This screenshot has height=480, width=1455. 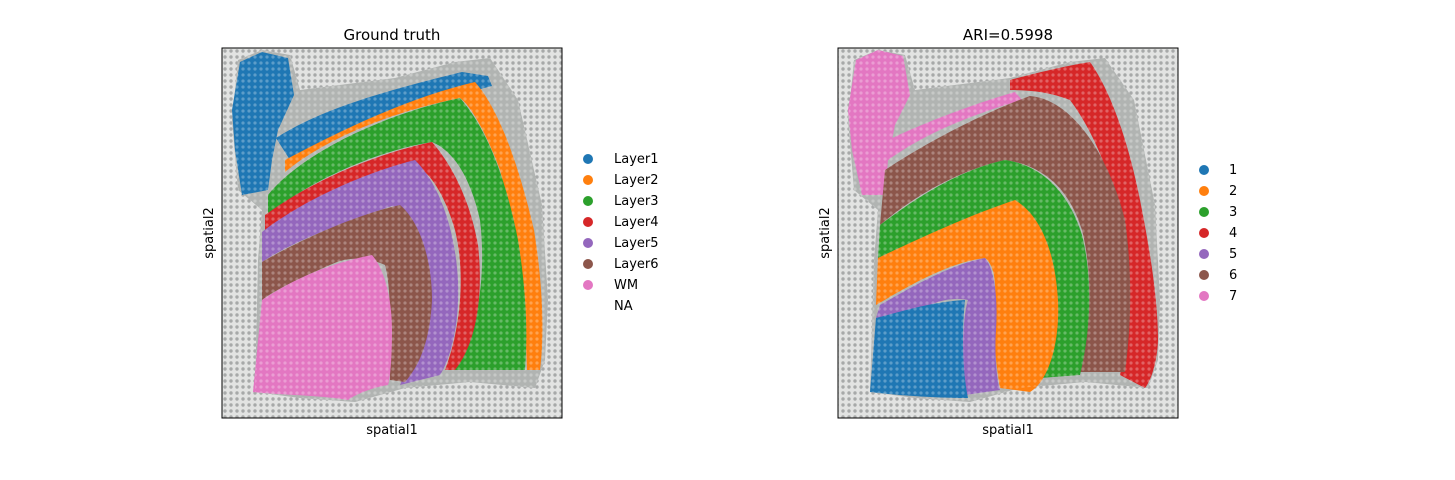 I want to click on panel1-legend-marker-layer5, so click(x=588, y=243).